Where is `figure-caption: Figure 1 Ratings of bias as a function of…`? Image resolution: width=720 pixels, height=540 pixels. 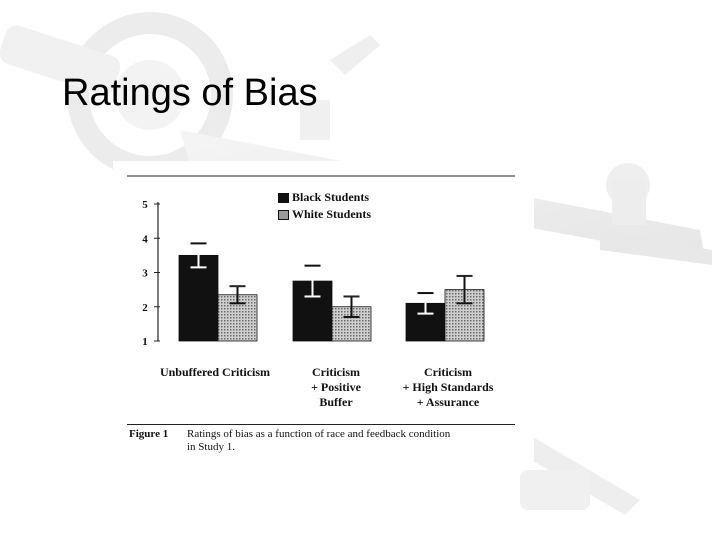 figure-caption: Figure 1 Ratings of bias as a function of… is located at coordinates (324, 441).